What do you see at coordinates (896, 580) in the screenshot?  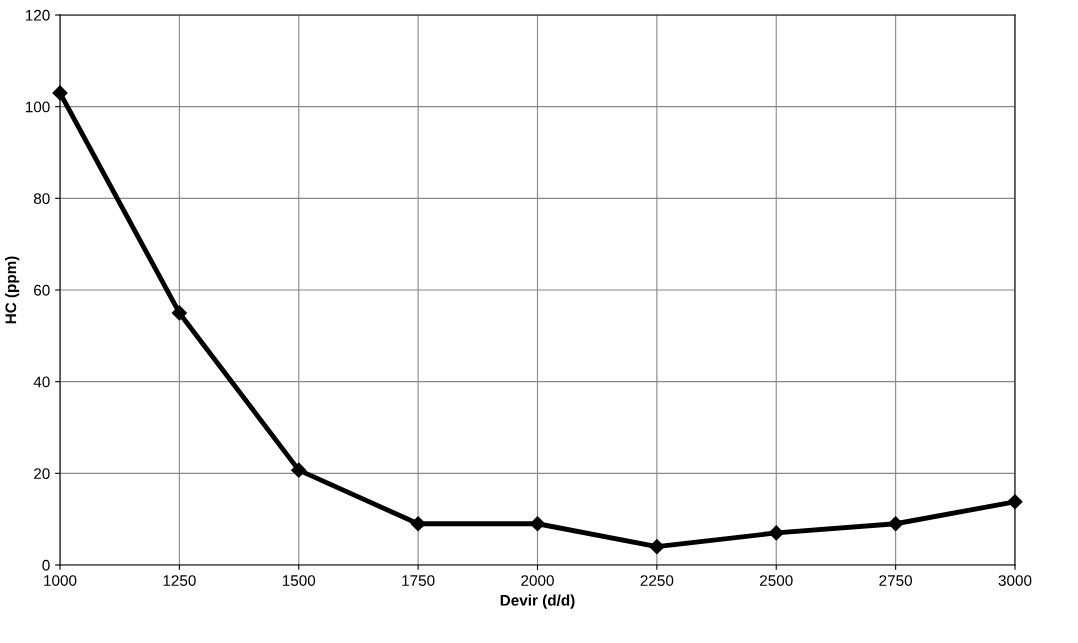 I see `x-tick-label: 2750` at bounding box center [896, 580].